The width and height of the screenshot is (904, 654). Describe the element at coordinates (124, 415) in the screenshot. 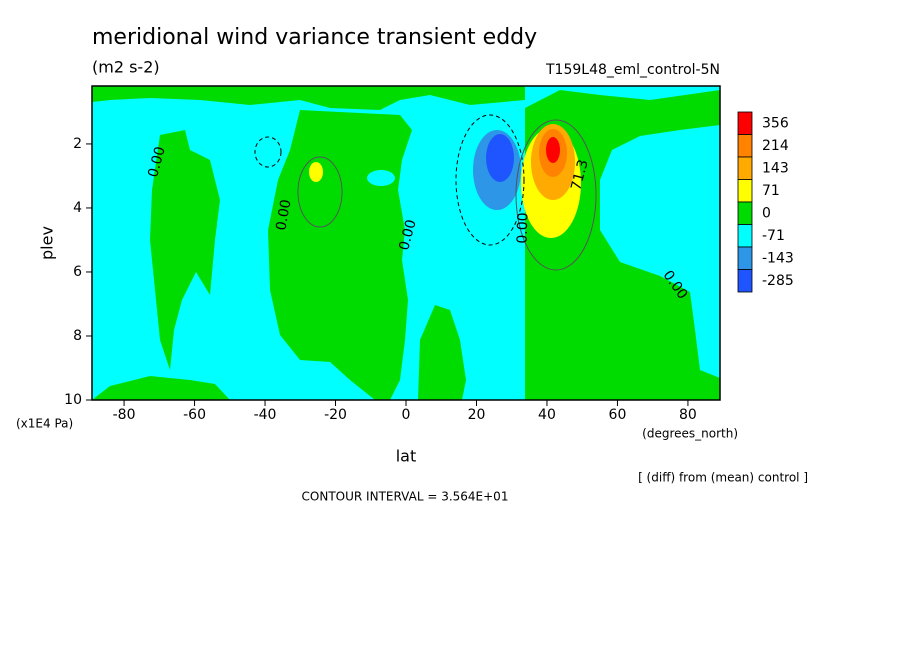

I see `x-tick-label: -80` at that location.